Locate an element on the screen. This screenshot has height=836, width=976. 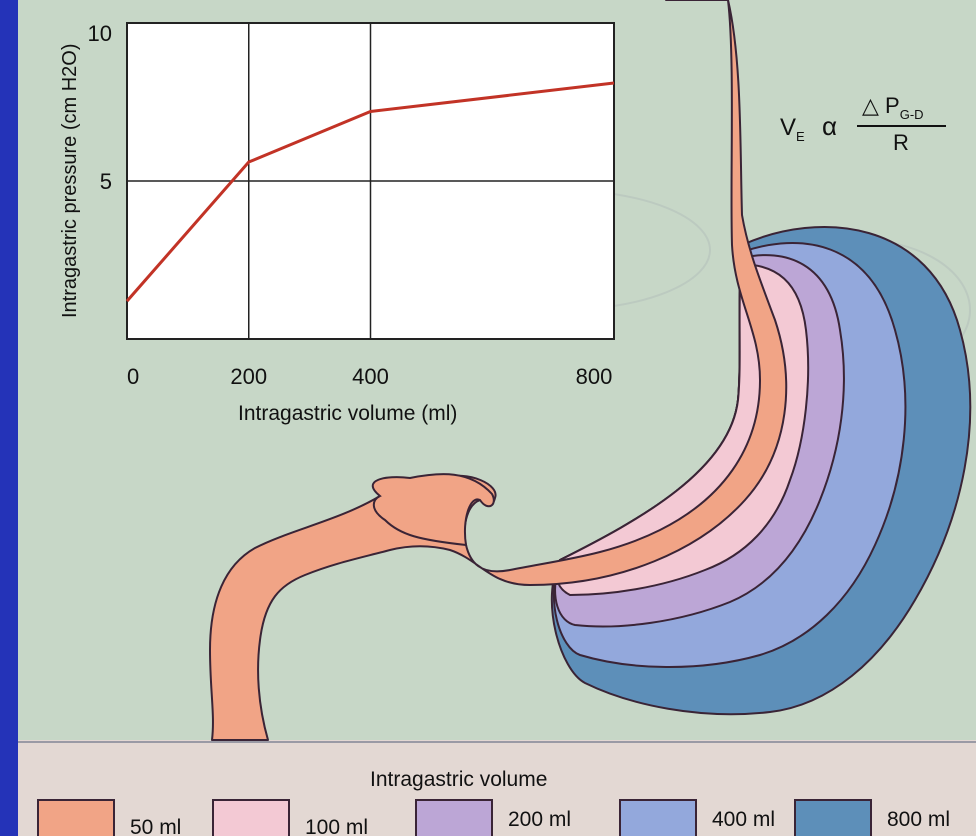
legend-item: 200 ml is located at coordinates (493, 817).